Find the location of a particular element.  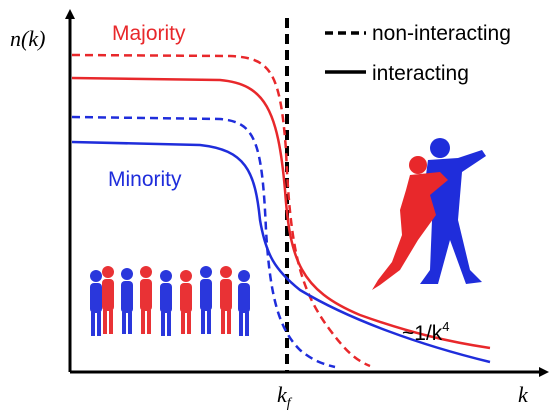

x-axis-label: k is located at coordinates (523, 394).